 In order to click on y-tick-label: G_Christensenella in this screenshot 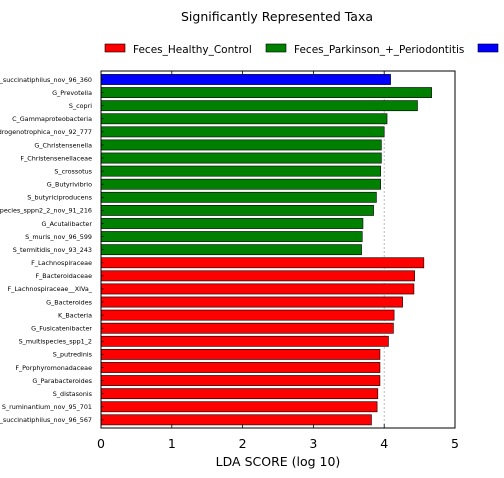, I will do `click(63, 145)`.